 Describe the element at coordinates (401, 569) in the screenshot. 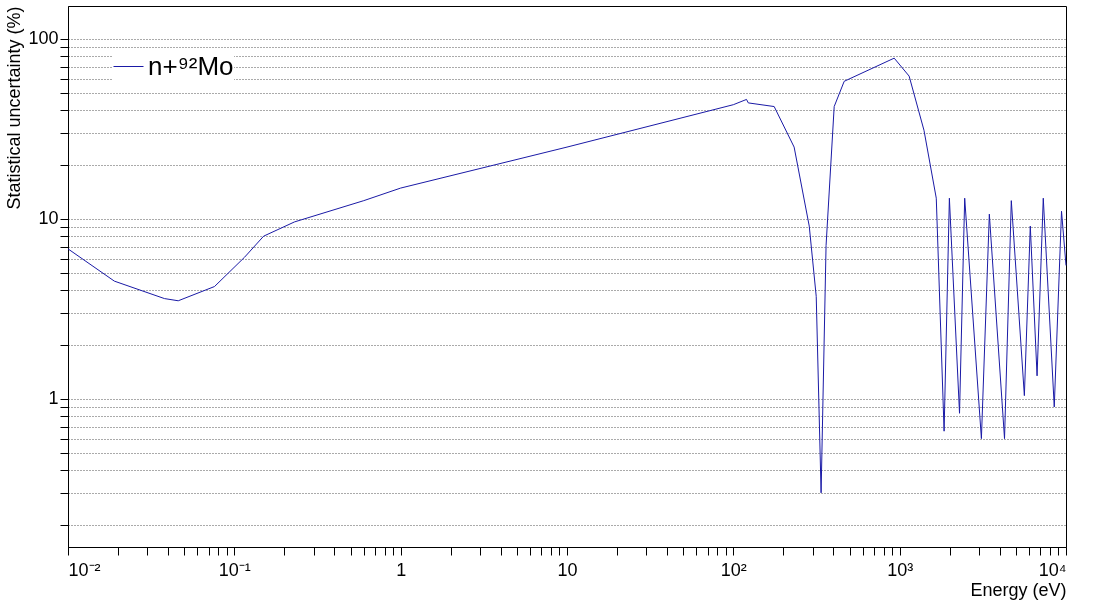

I see `x-tick-label: 1` at that location.